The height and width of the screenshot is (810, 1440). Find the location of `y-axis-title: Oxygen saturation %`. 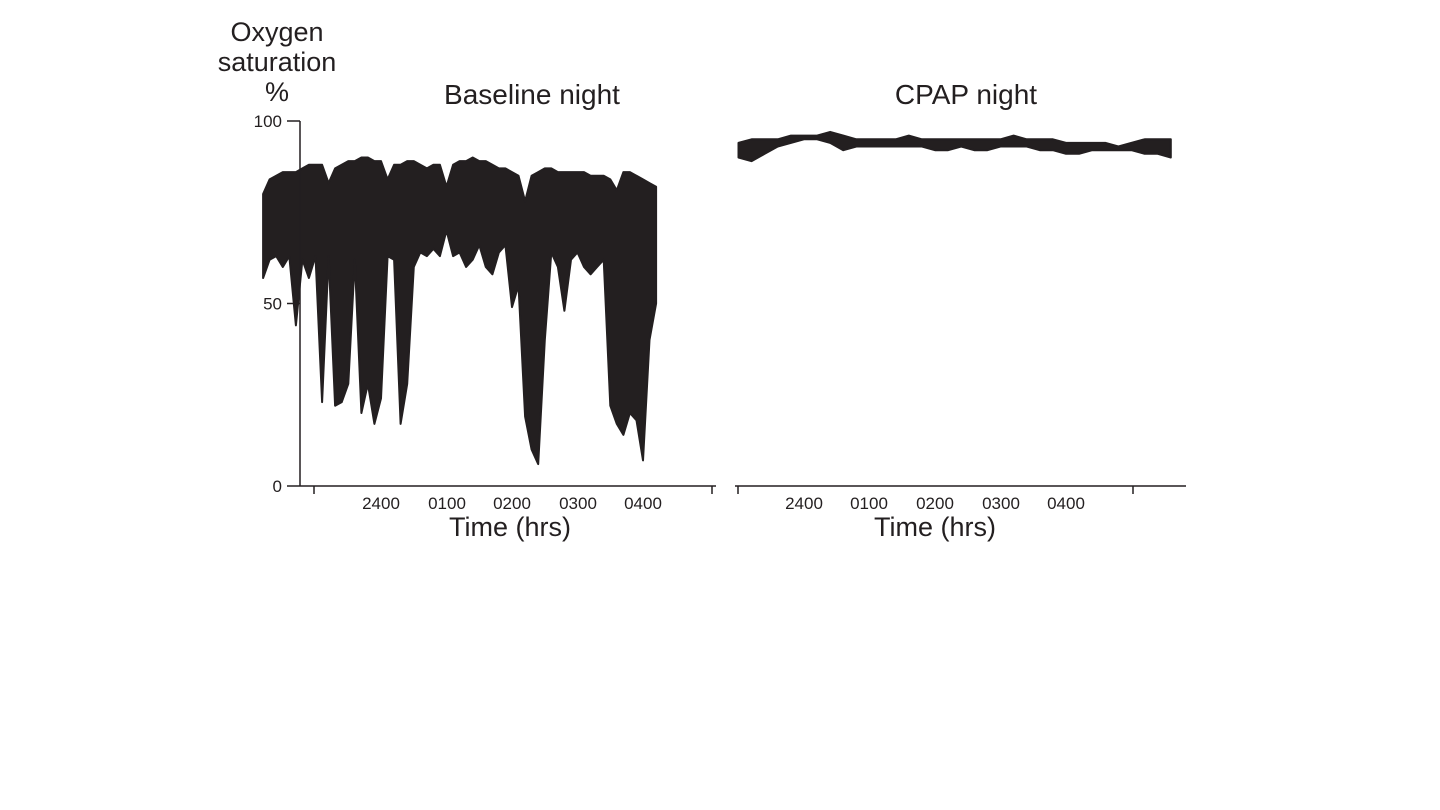

y-axis-title: Oxygen saturation % is located at coordinates (277, 62).